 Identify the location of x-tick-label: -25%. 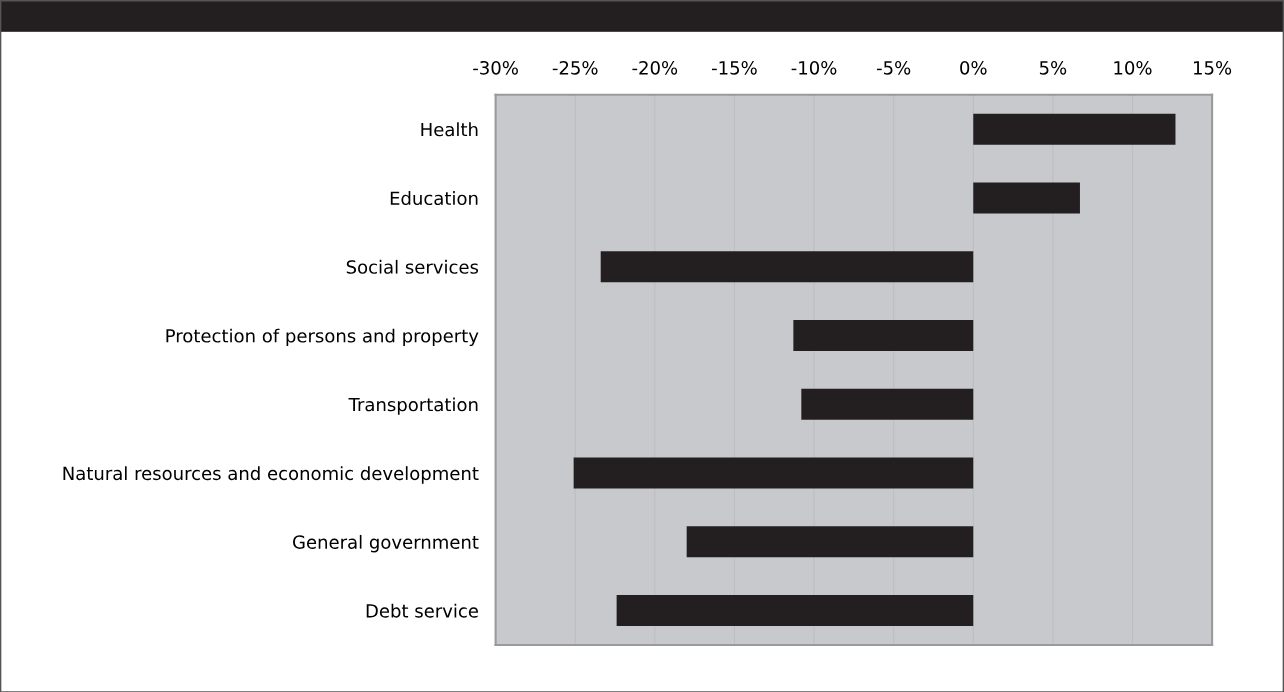
(575, 67).